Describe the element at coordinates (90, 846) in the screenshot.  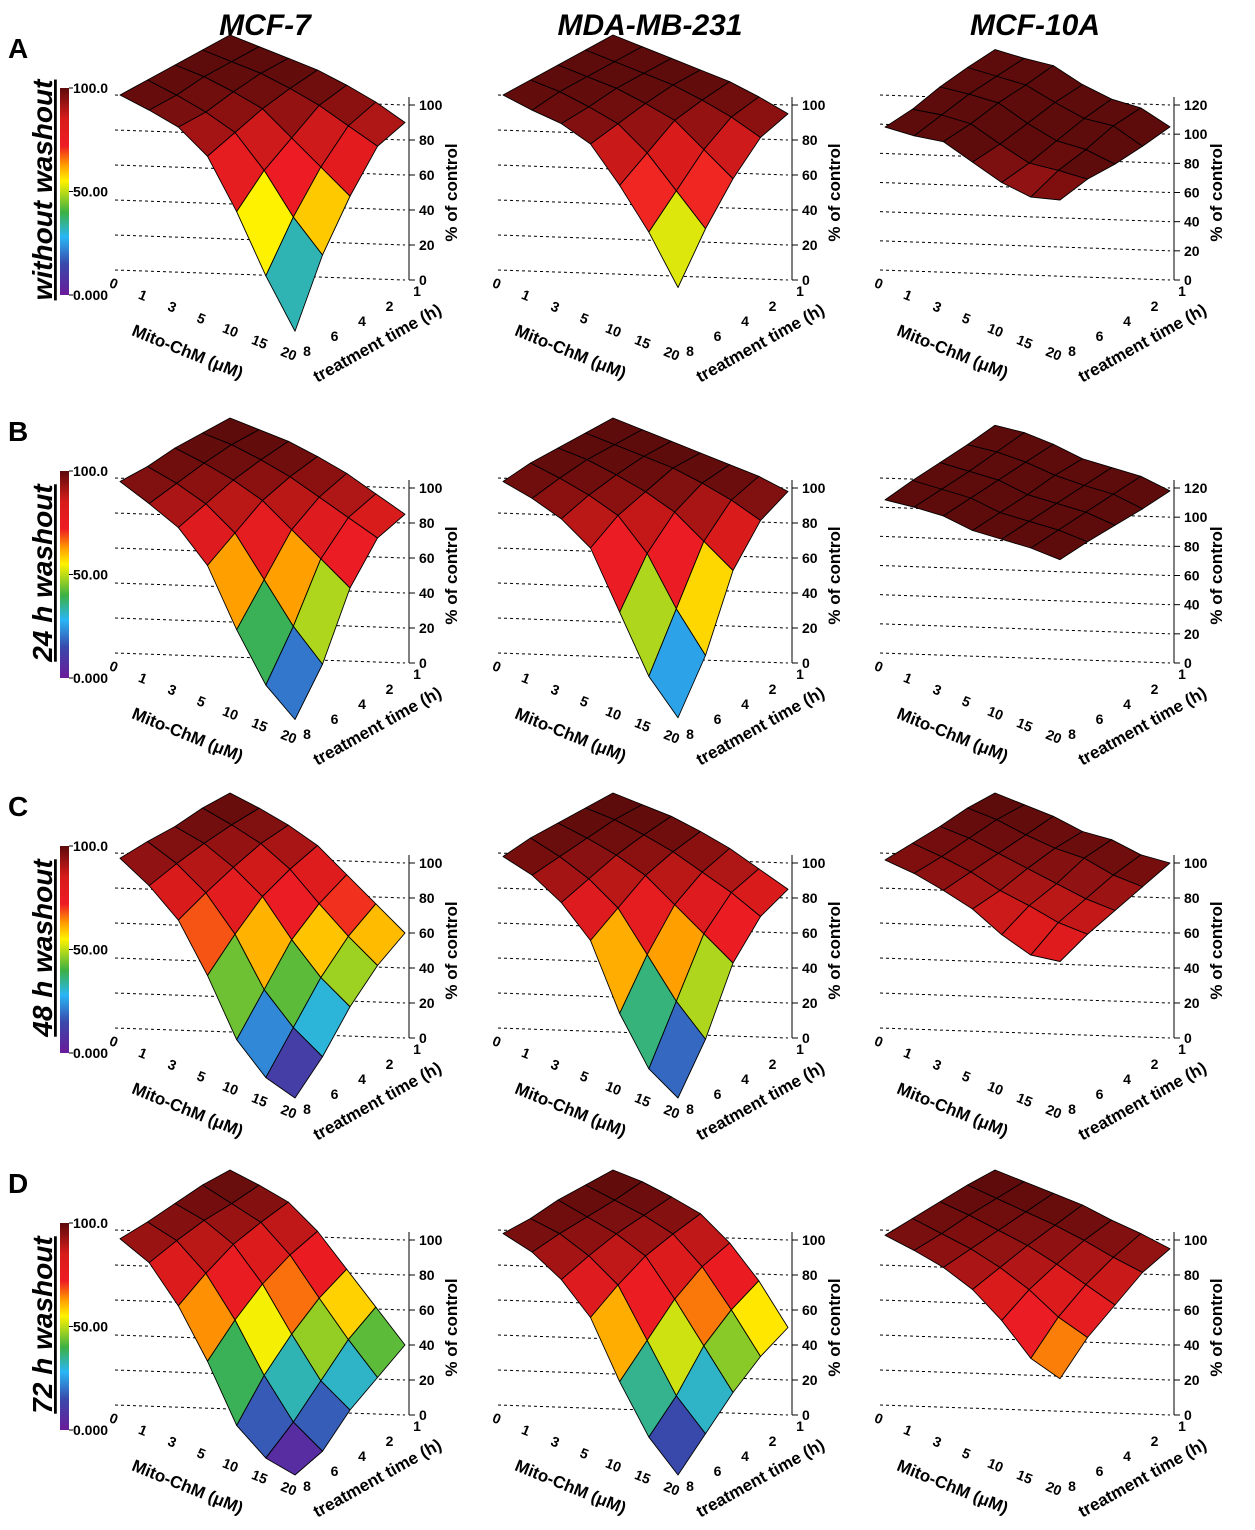
I see `colorbar-tick-label: 100.0` at that location.